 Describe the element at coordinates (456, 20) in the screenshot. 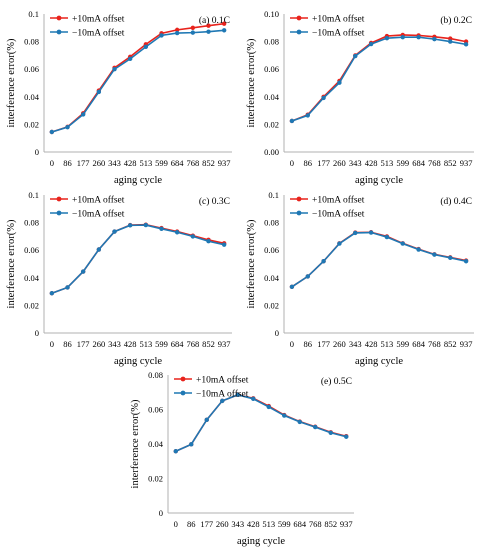

I see `panel-label: (b) 0.2C` at that location.